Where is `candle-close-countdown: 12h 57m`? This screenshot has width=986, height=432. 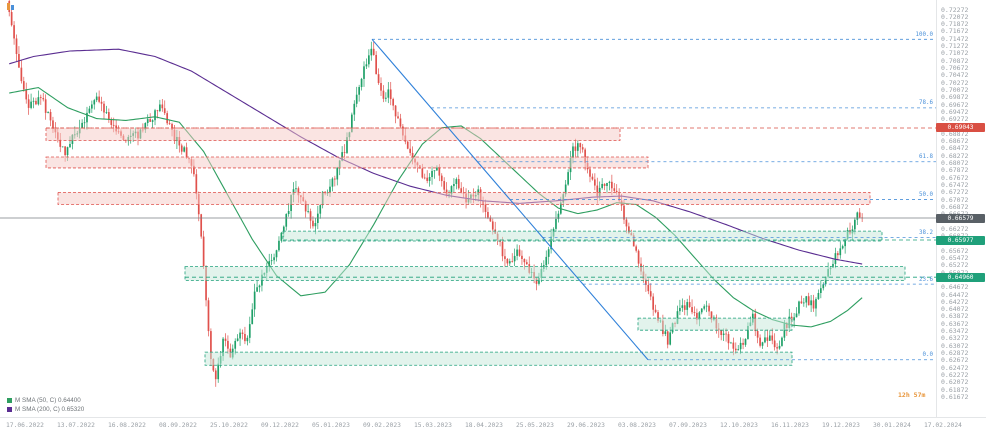 candle-close-countdown: 12h 57m is located at coordinates (912, 395).